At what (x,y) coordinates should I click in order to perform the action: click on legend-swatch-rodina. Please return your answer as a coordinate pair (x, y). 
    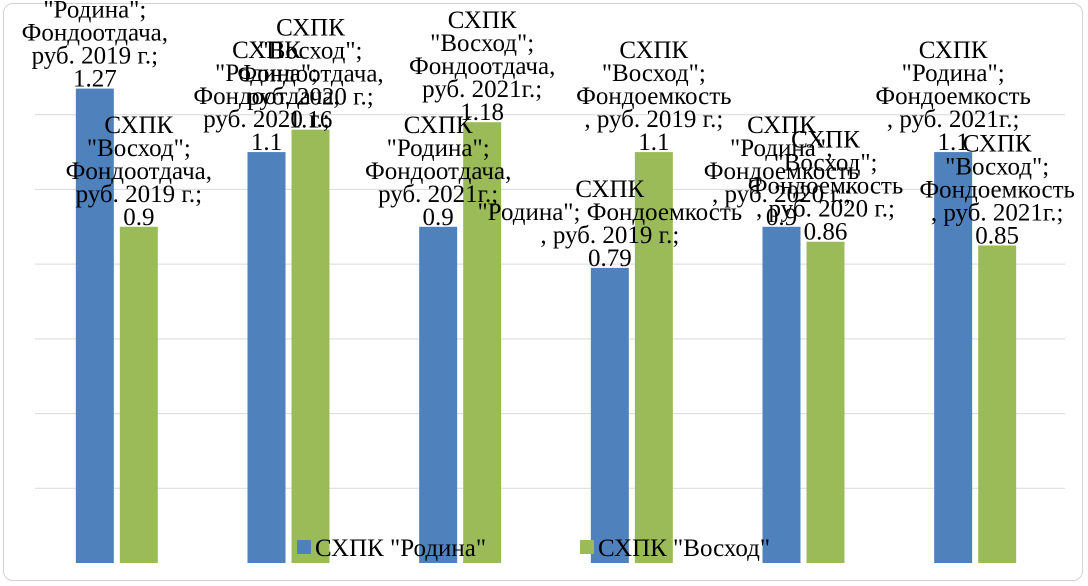
    Looking at the image, I should click on (304, 547).